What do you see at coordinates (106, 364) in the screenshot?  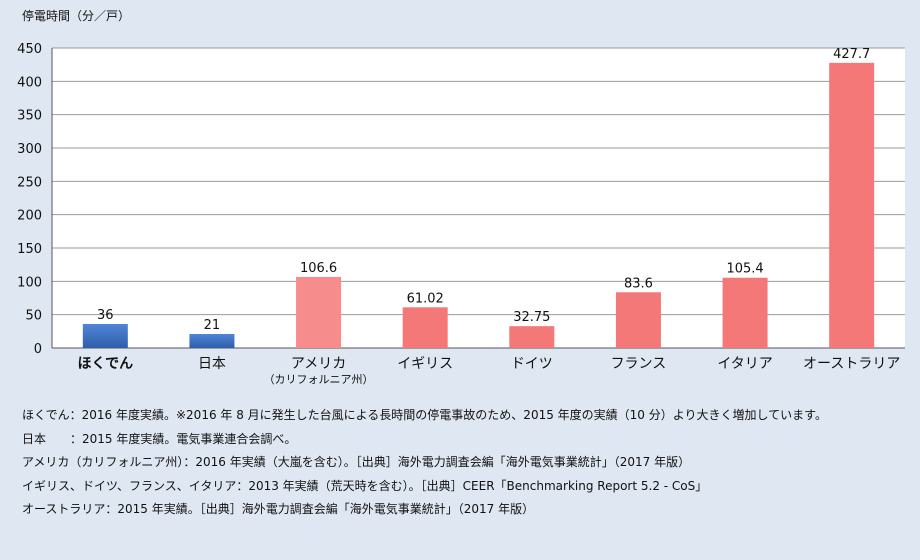 I see `x-tick-label: ほくでん` at bounding box center [106, 364].